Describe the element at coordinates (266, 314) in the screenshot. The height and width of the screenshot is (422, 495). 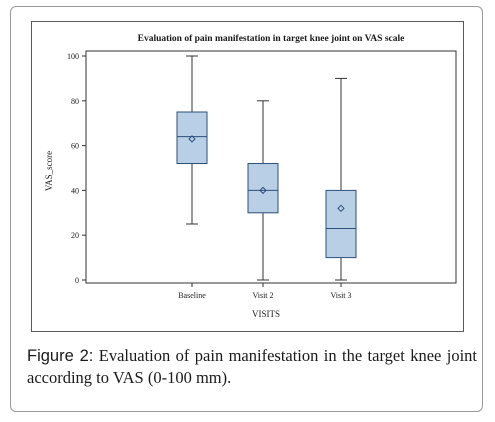
I see `x-axis-label: VISITS` at that location.